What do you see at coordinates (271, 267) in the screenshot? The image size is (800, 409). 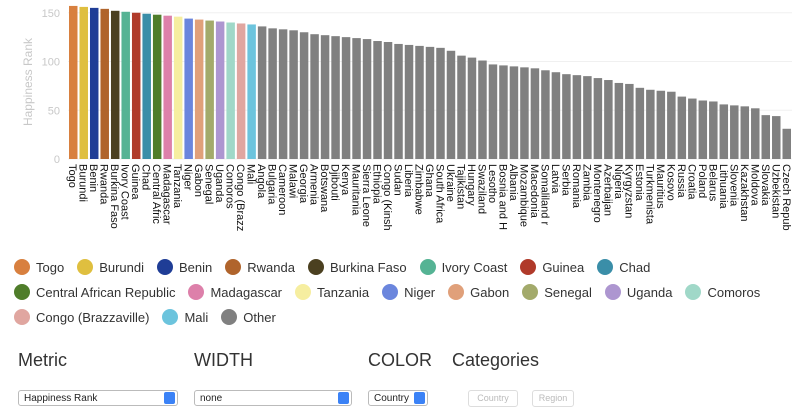 I see `legend-label: Rwanda` at bounding box center [271, 267].